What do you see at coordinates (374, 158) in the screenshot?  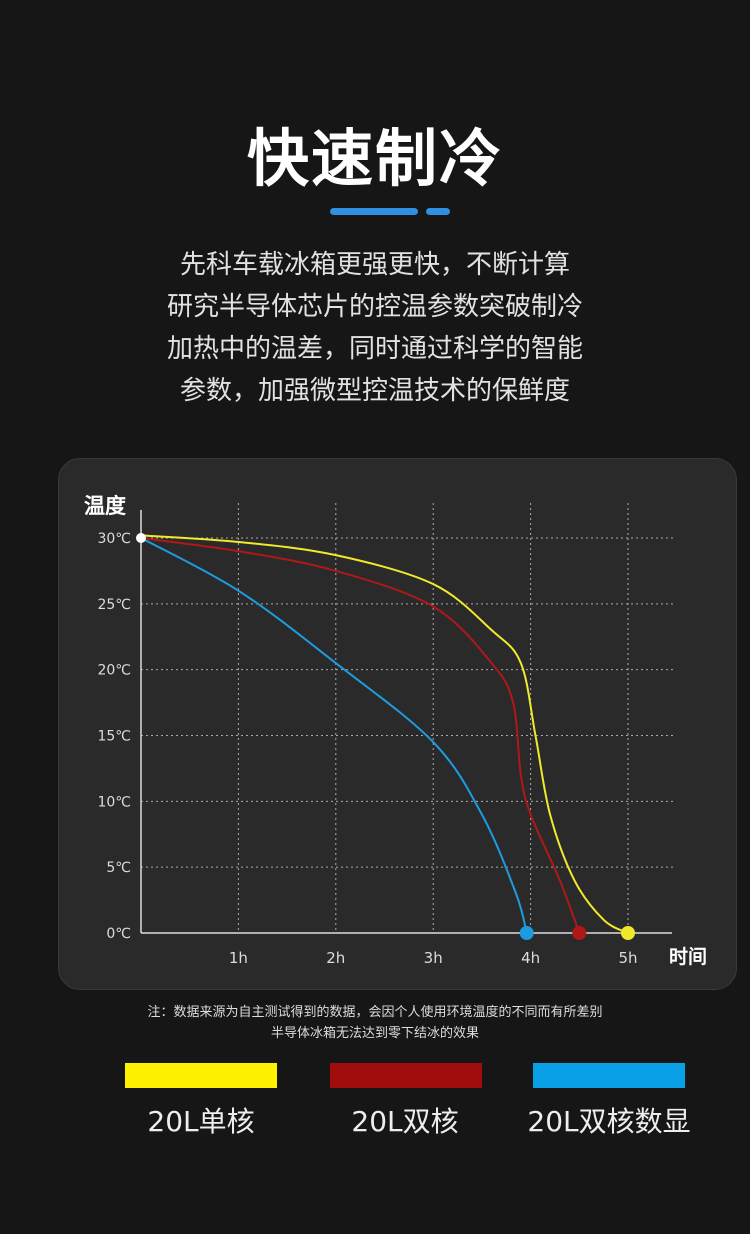 I see `page-title: 快速制冷` at bounding box center [374, 158].